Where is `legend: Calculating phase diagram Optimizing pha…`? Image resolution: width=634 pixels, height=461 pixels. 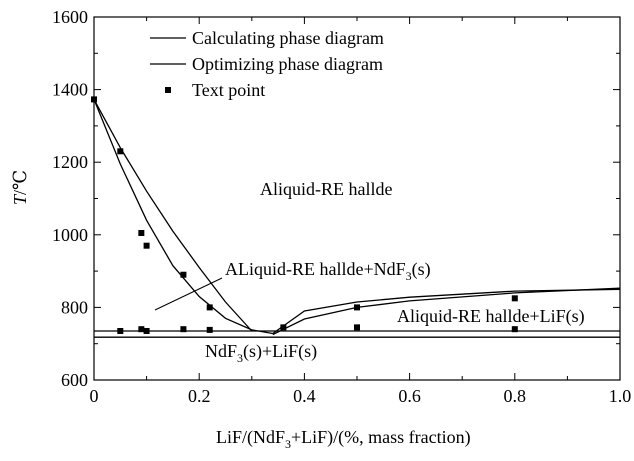
legend: Calculating phase diagram Optimizing pha… is located at coordinates (267, 64).